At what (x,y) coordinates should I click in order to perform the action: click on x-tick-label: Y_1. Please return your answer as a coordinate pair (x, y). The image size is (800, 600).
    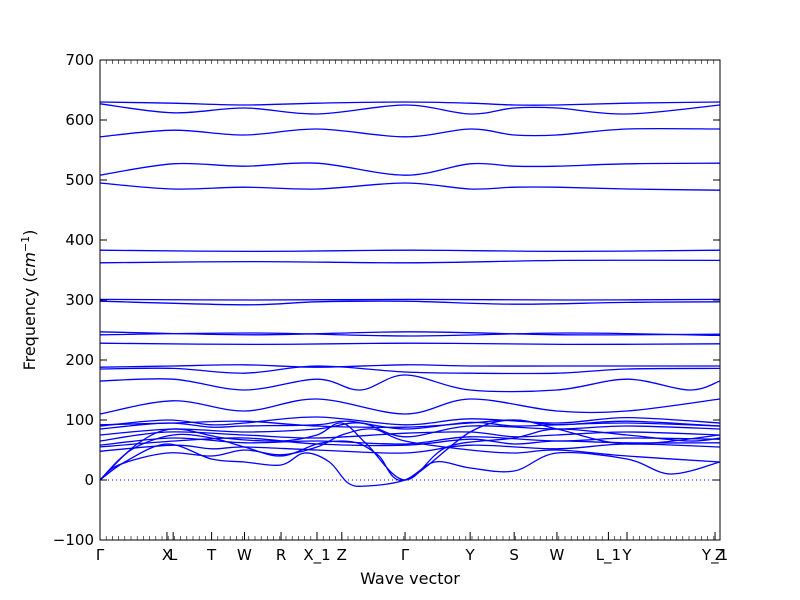
    Looking at the image, I should click on (714, 555).